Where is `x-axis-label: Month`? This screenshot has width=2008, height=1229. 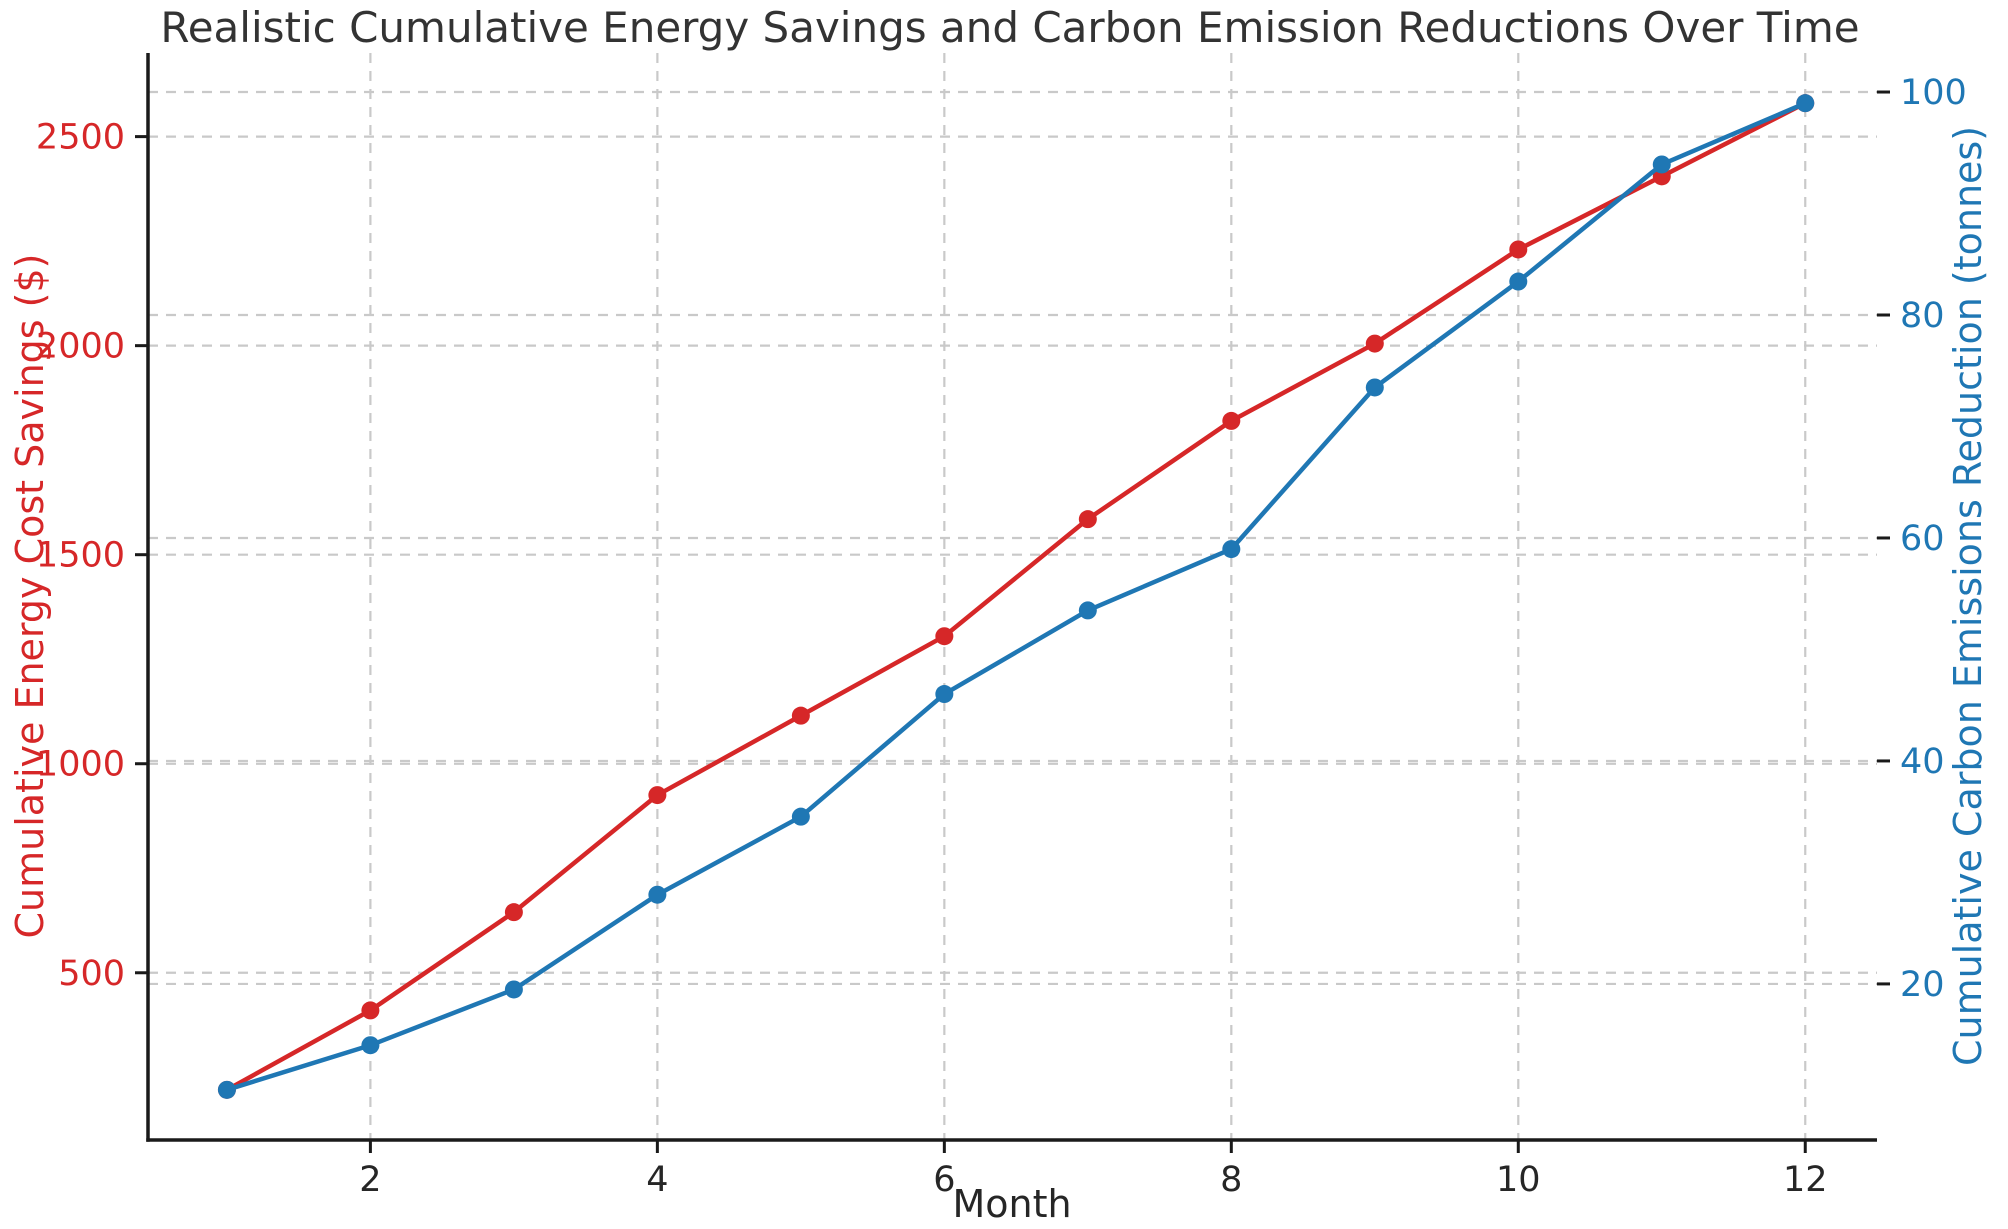
x-axis-label: Month is located at coordinates (1012, 1204).